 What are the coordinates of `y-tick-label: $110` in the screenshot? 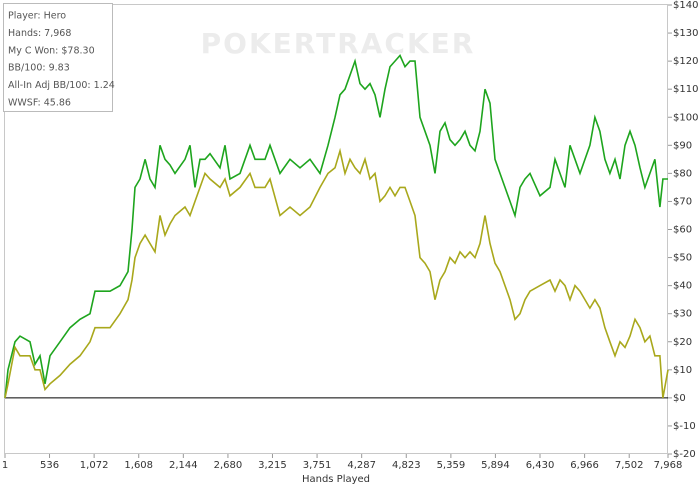 It's located at (685, 89).